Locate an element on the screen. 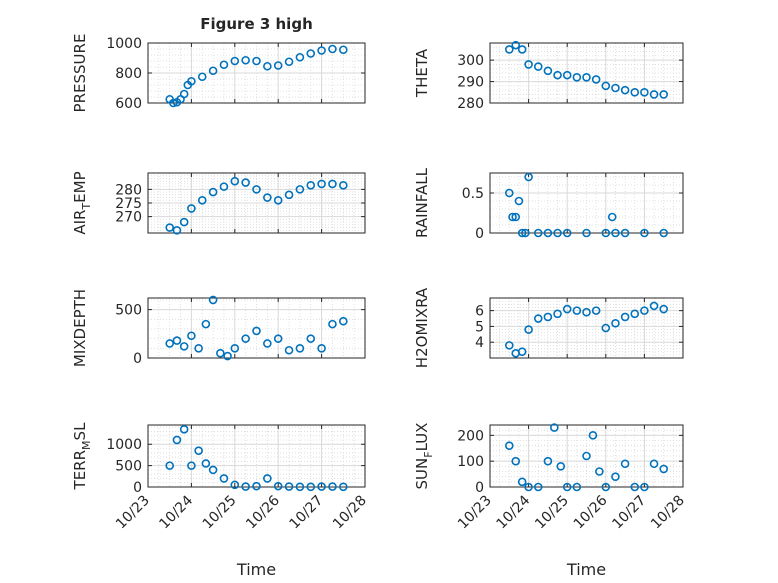  y-tick-label: 270 is located at coordinates (128, 218).